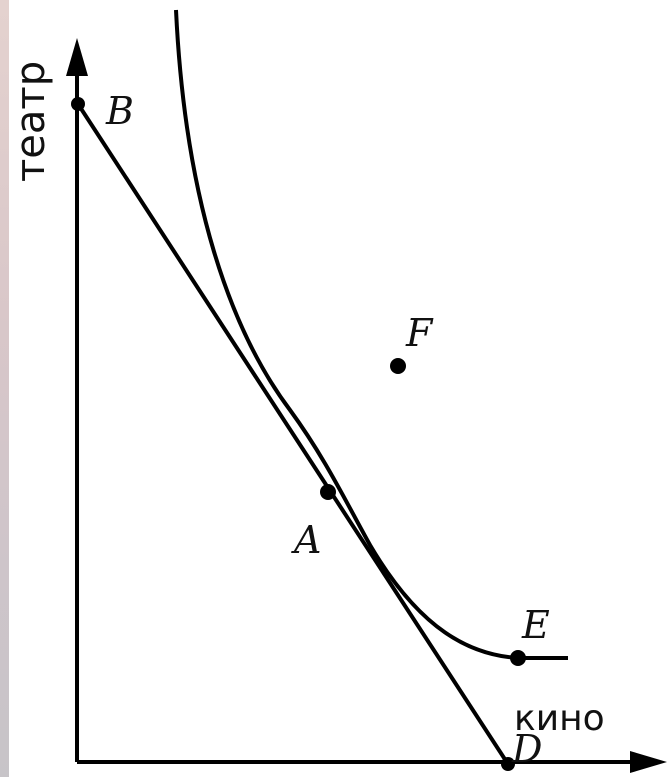  I want to click on point-a-dot, so click(328, 492).